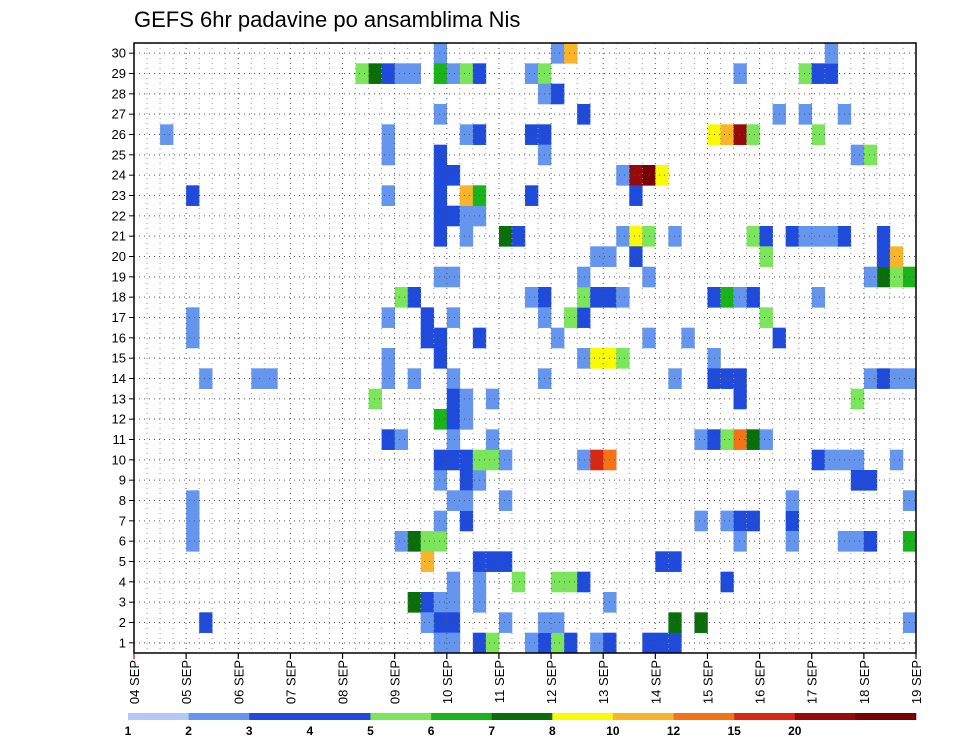 Image resolution: width=960 pixels, height=742 pixels. What do you see at coordinates (119, 175) in the screenshot?
I see `y-tick-label: 24` at bounding box center [119, 175].